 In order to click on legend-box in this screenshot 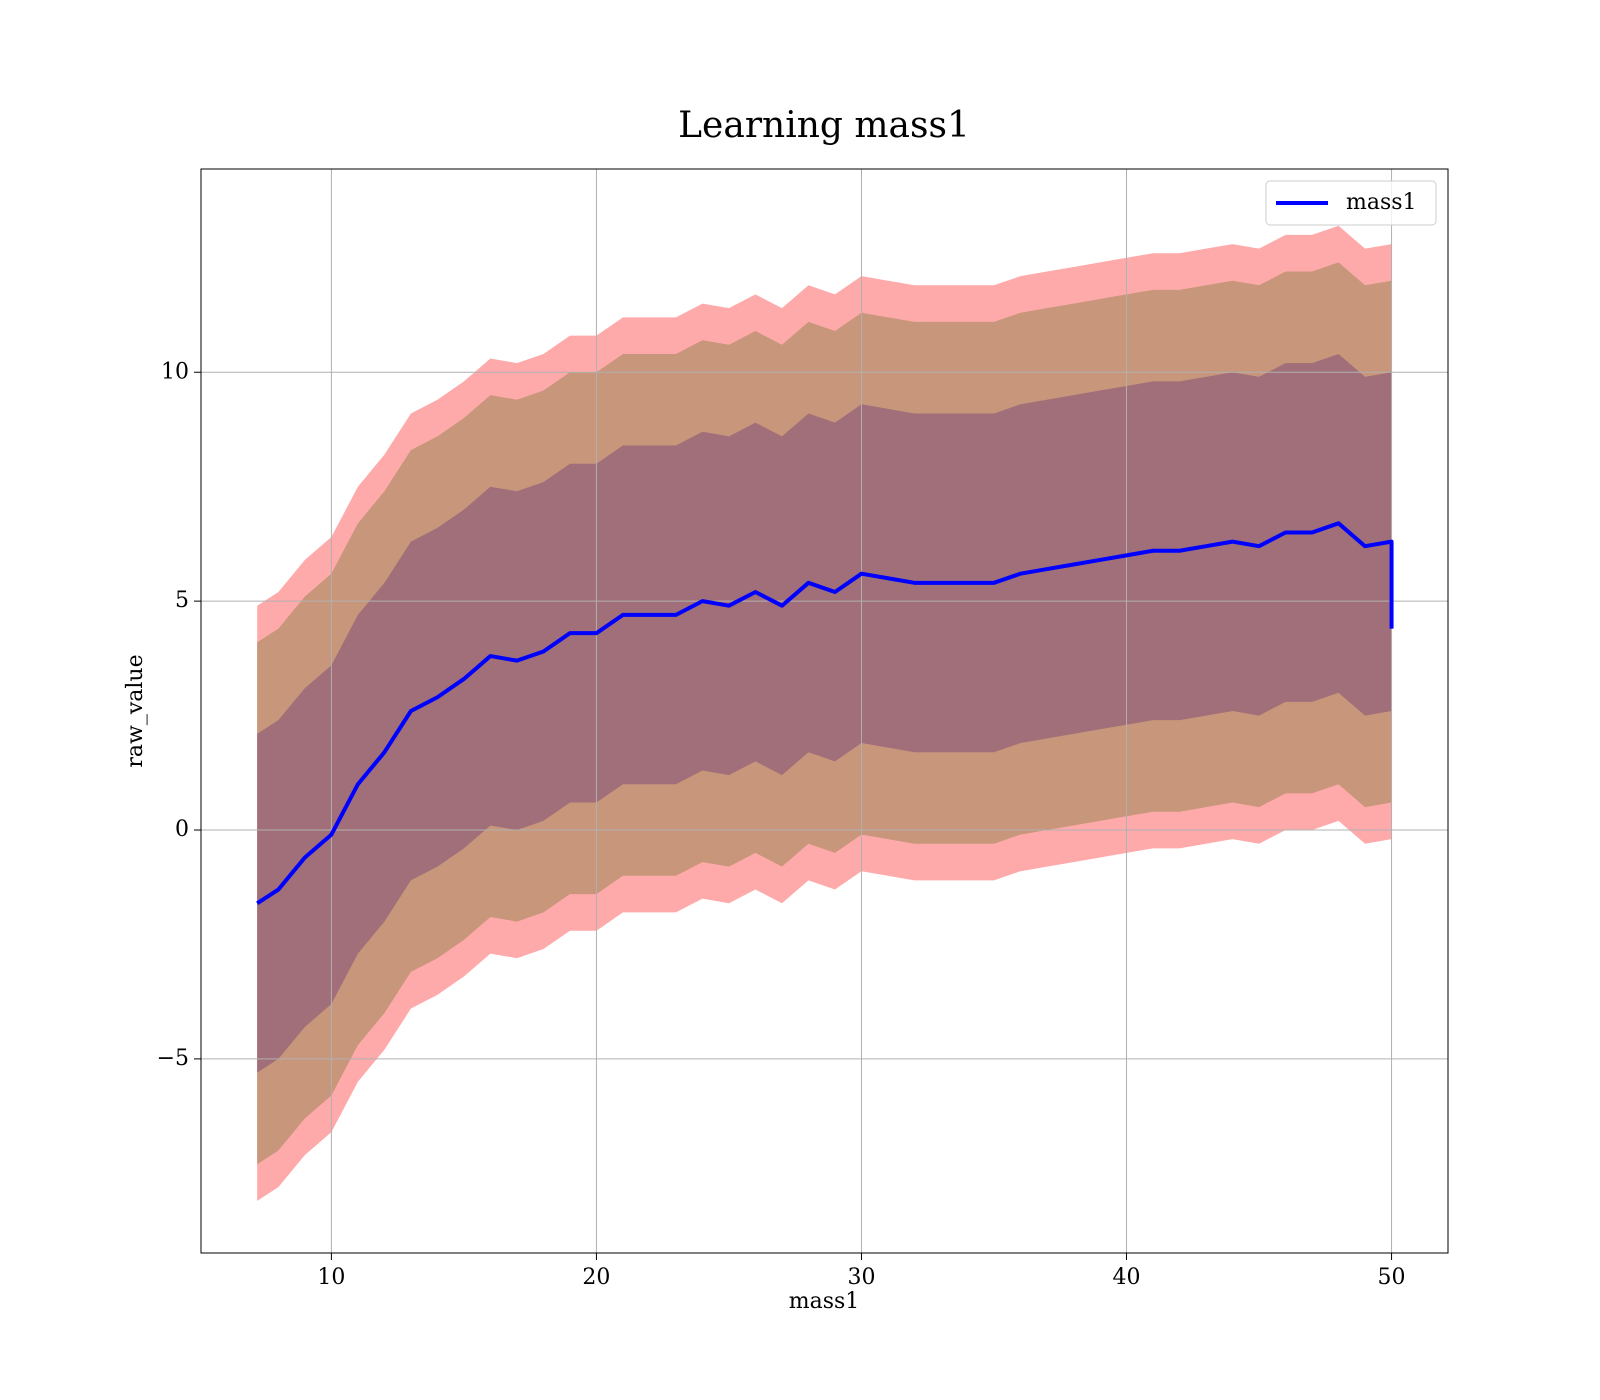, I will do `click(1351, 203)`.